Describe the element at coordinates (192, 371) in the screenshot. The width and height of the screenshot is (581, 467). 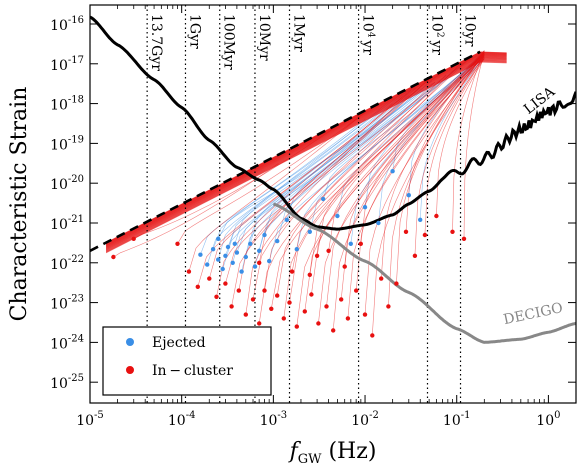
I see `legend-label: In − cluster` at that location.